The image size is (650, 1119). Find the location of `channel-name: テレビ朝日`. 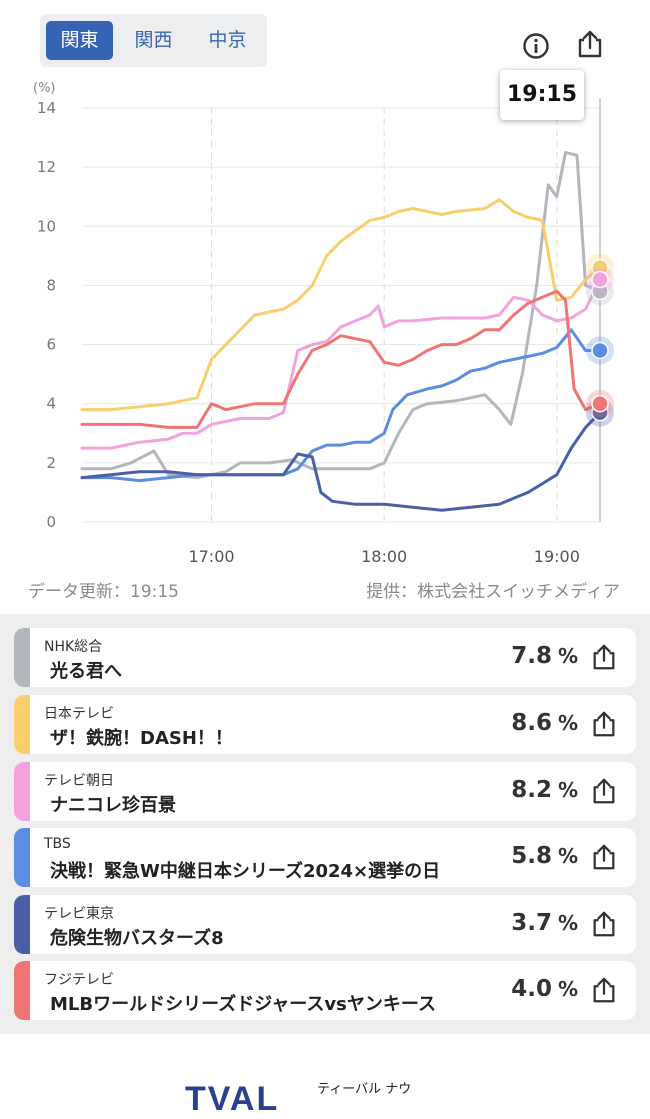

channel-name: テレビ朝日 is located at coordinates (79, 781).